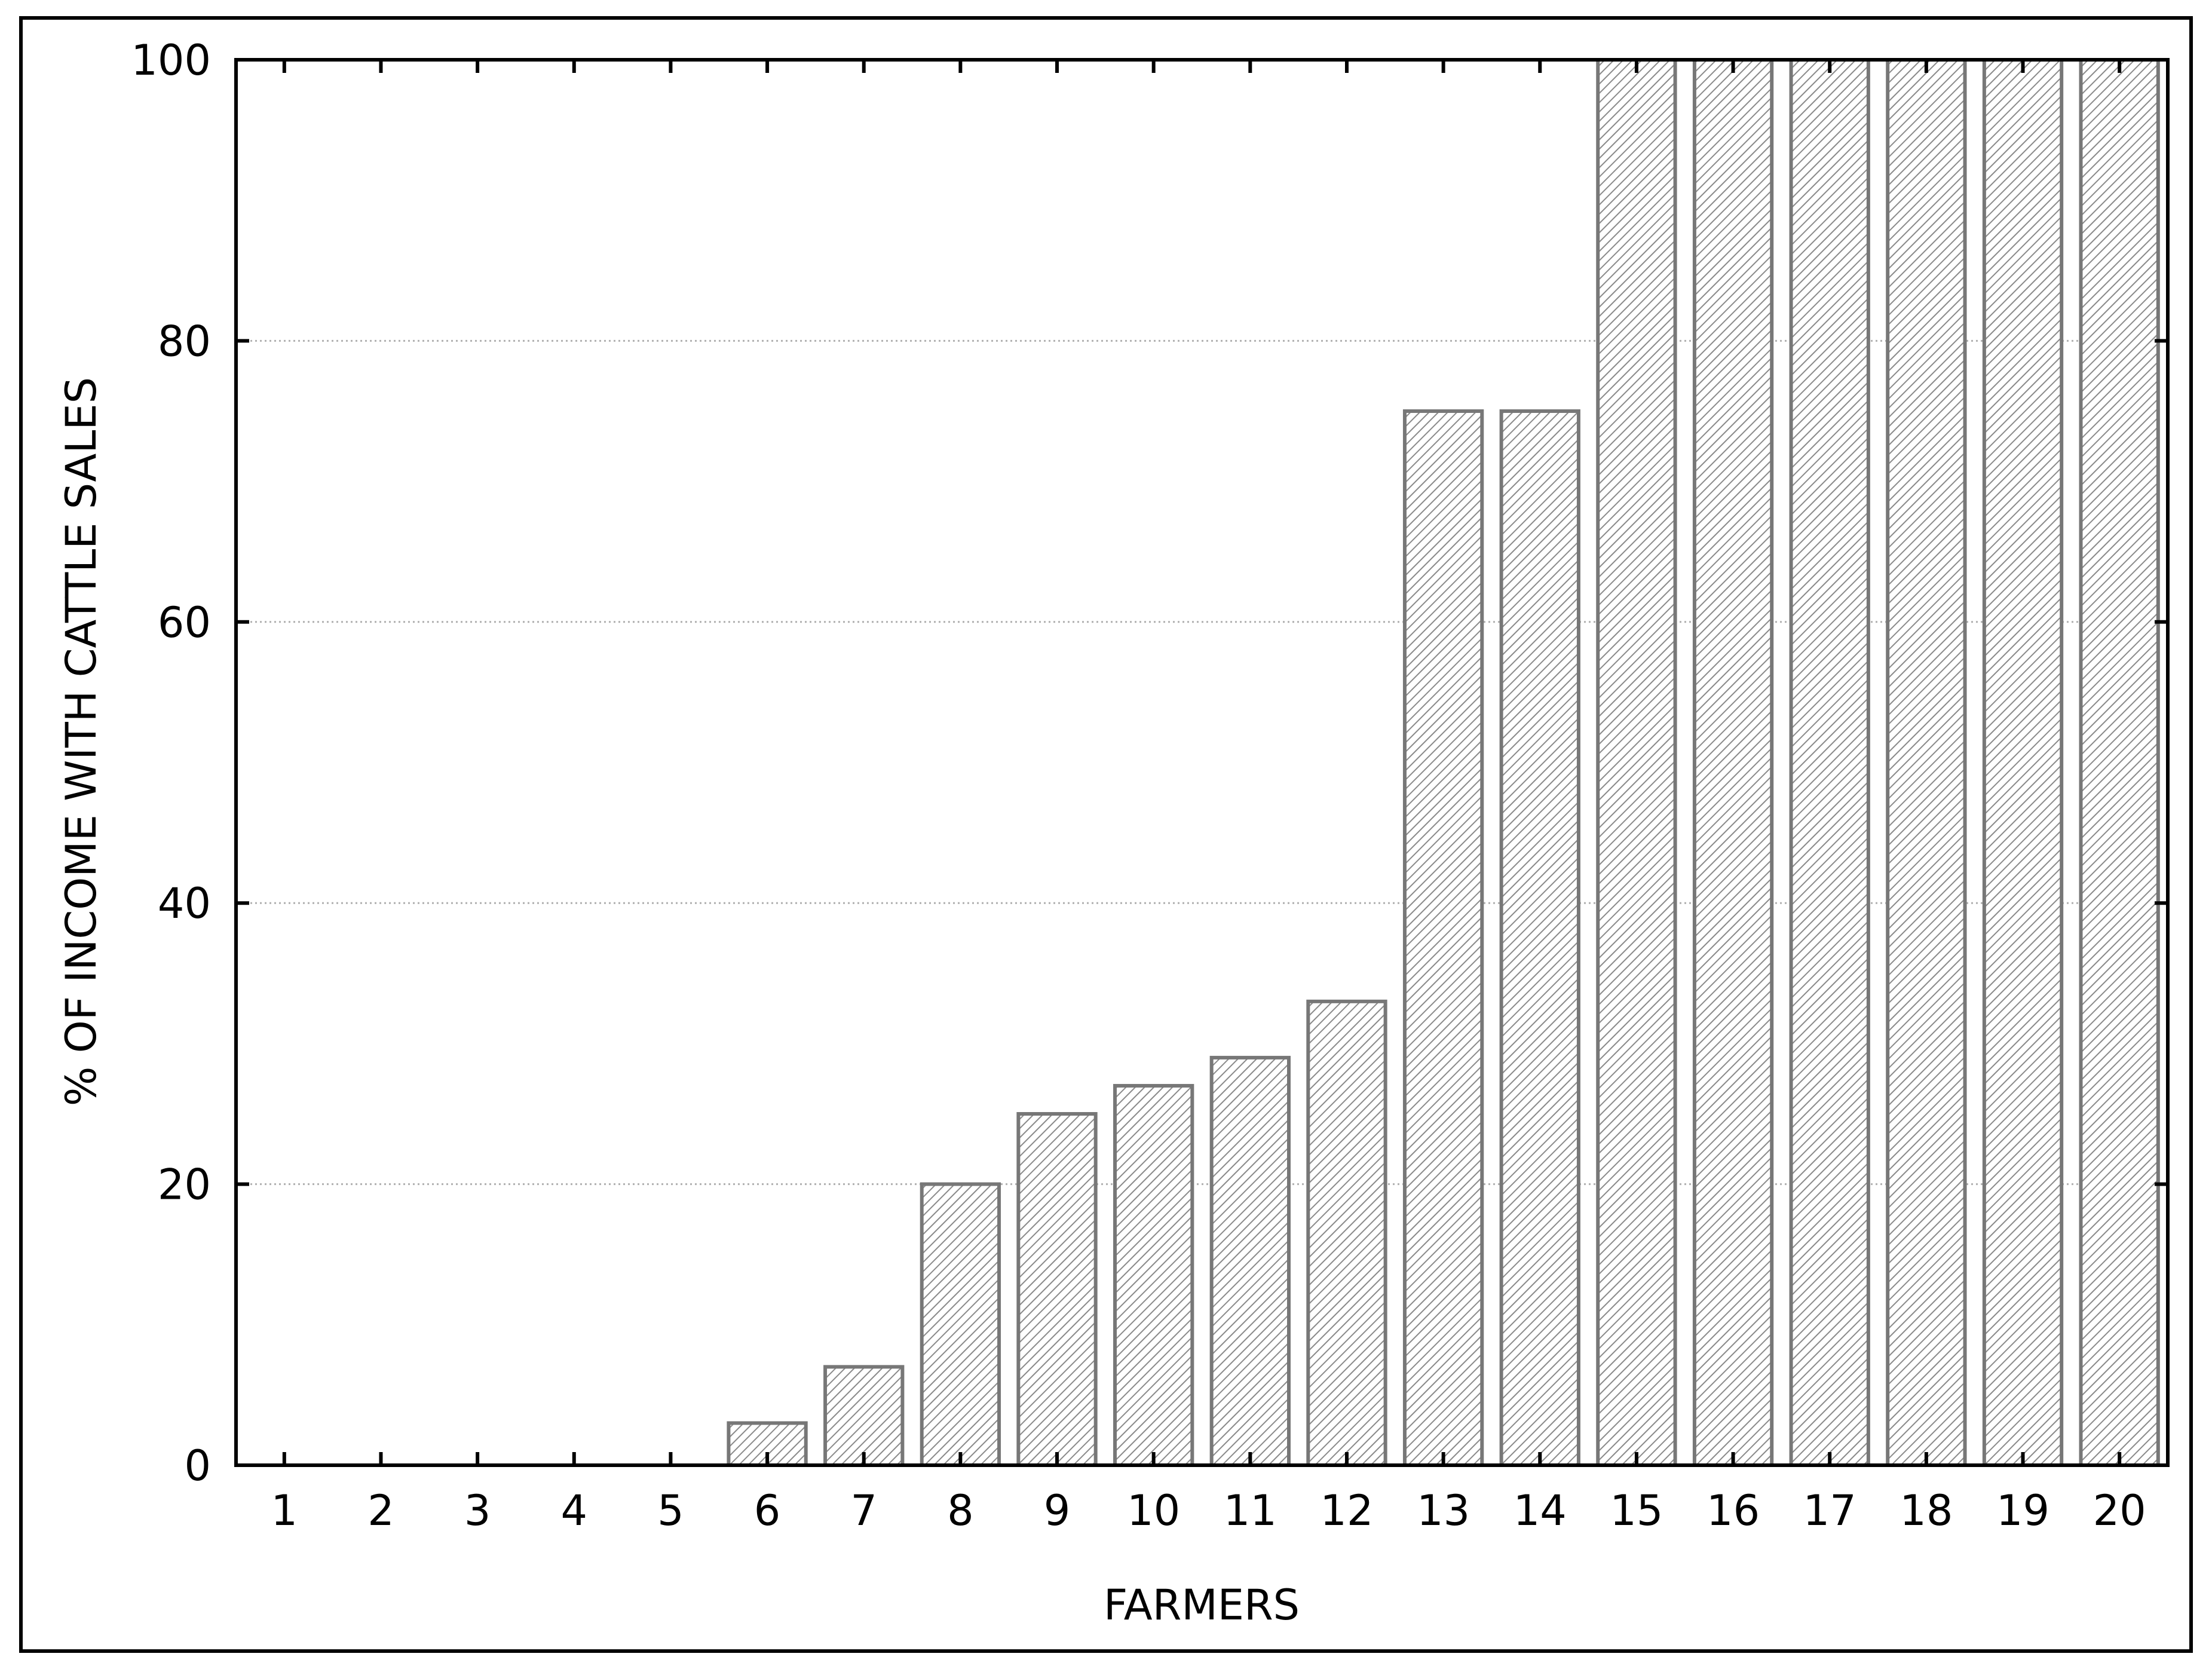 Image resolution: width=2212 pixels, height=1669 pixels. I want to click on x-tick-label: 18, so click(1926, 1511).